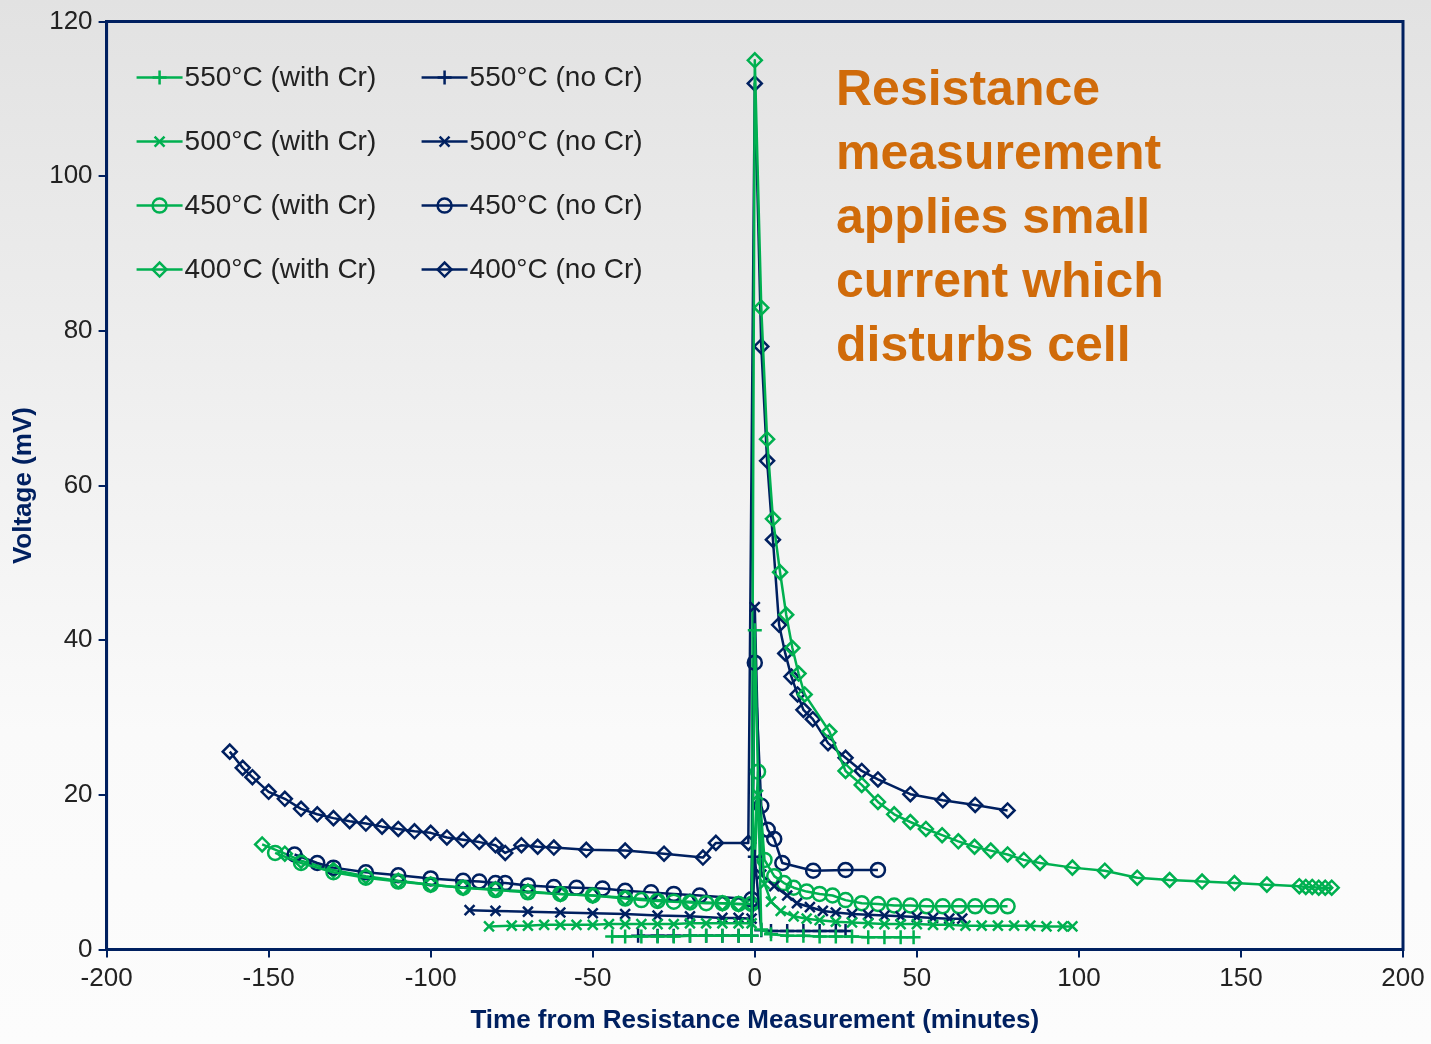 This screenshot has height=1044, width=1431. What do you see at coordinates (556, 141) in the screenshot?
I see `legend-label: 500°C (no Cr)` at bounding box center [556, 141].